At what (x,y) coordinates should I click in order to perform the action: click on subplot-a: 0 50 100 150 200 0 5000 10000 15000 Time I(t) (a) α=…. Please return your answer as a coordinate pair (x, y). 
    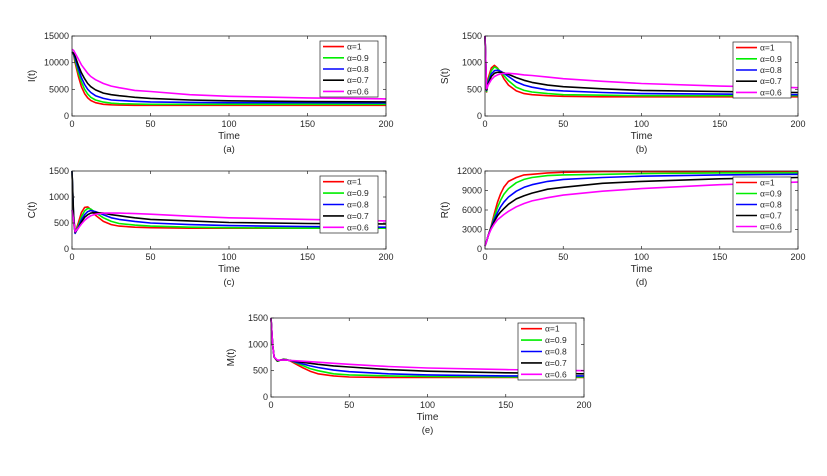
    Looking at the image, I should click on (210, 93).